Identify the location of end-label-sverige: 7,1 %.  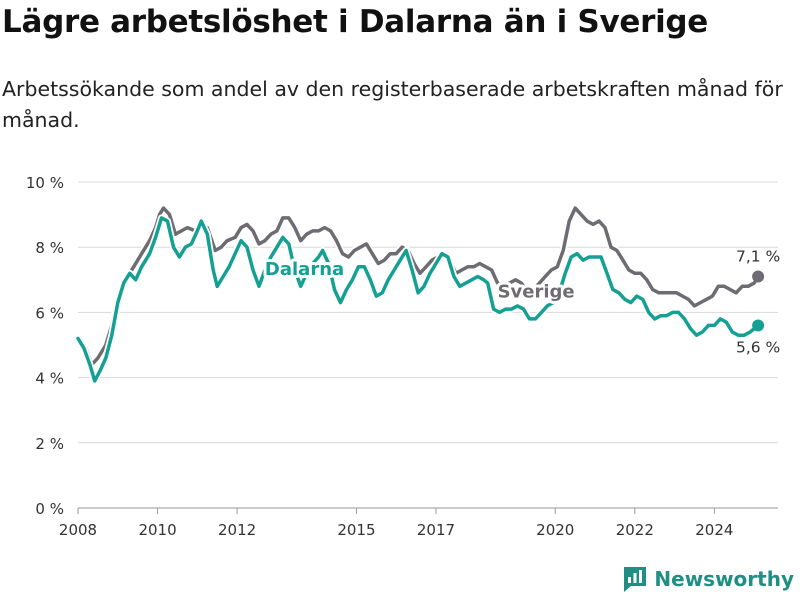
(758, 257).